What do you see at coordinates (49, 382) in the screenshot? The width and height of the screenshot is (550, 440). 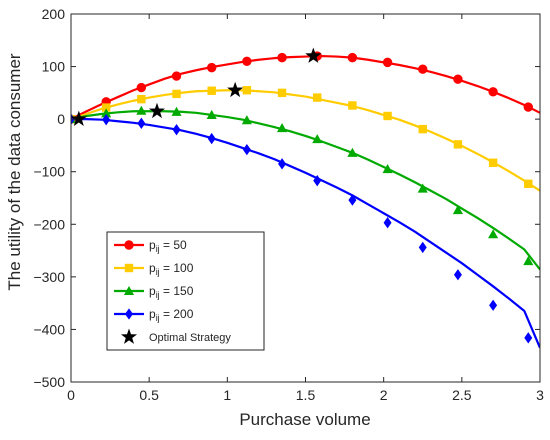 I see `y-tick-label: −500` at bounding box center [49, 382].